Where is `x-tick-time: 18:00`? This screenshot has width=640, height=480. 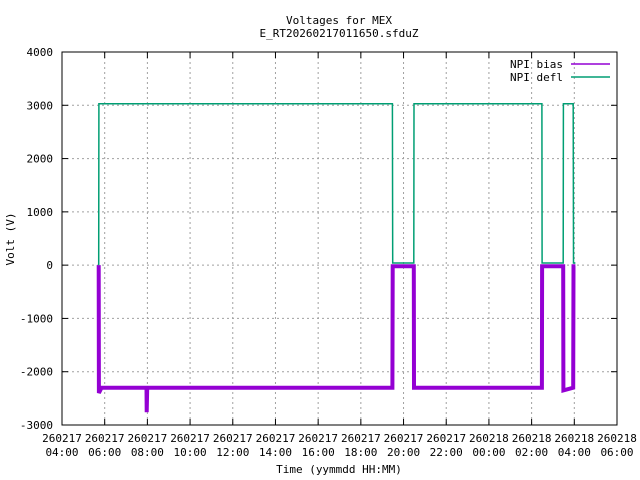 x-tick-time: 18:00 is located at coordinates (360, 452).